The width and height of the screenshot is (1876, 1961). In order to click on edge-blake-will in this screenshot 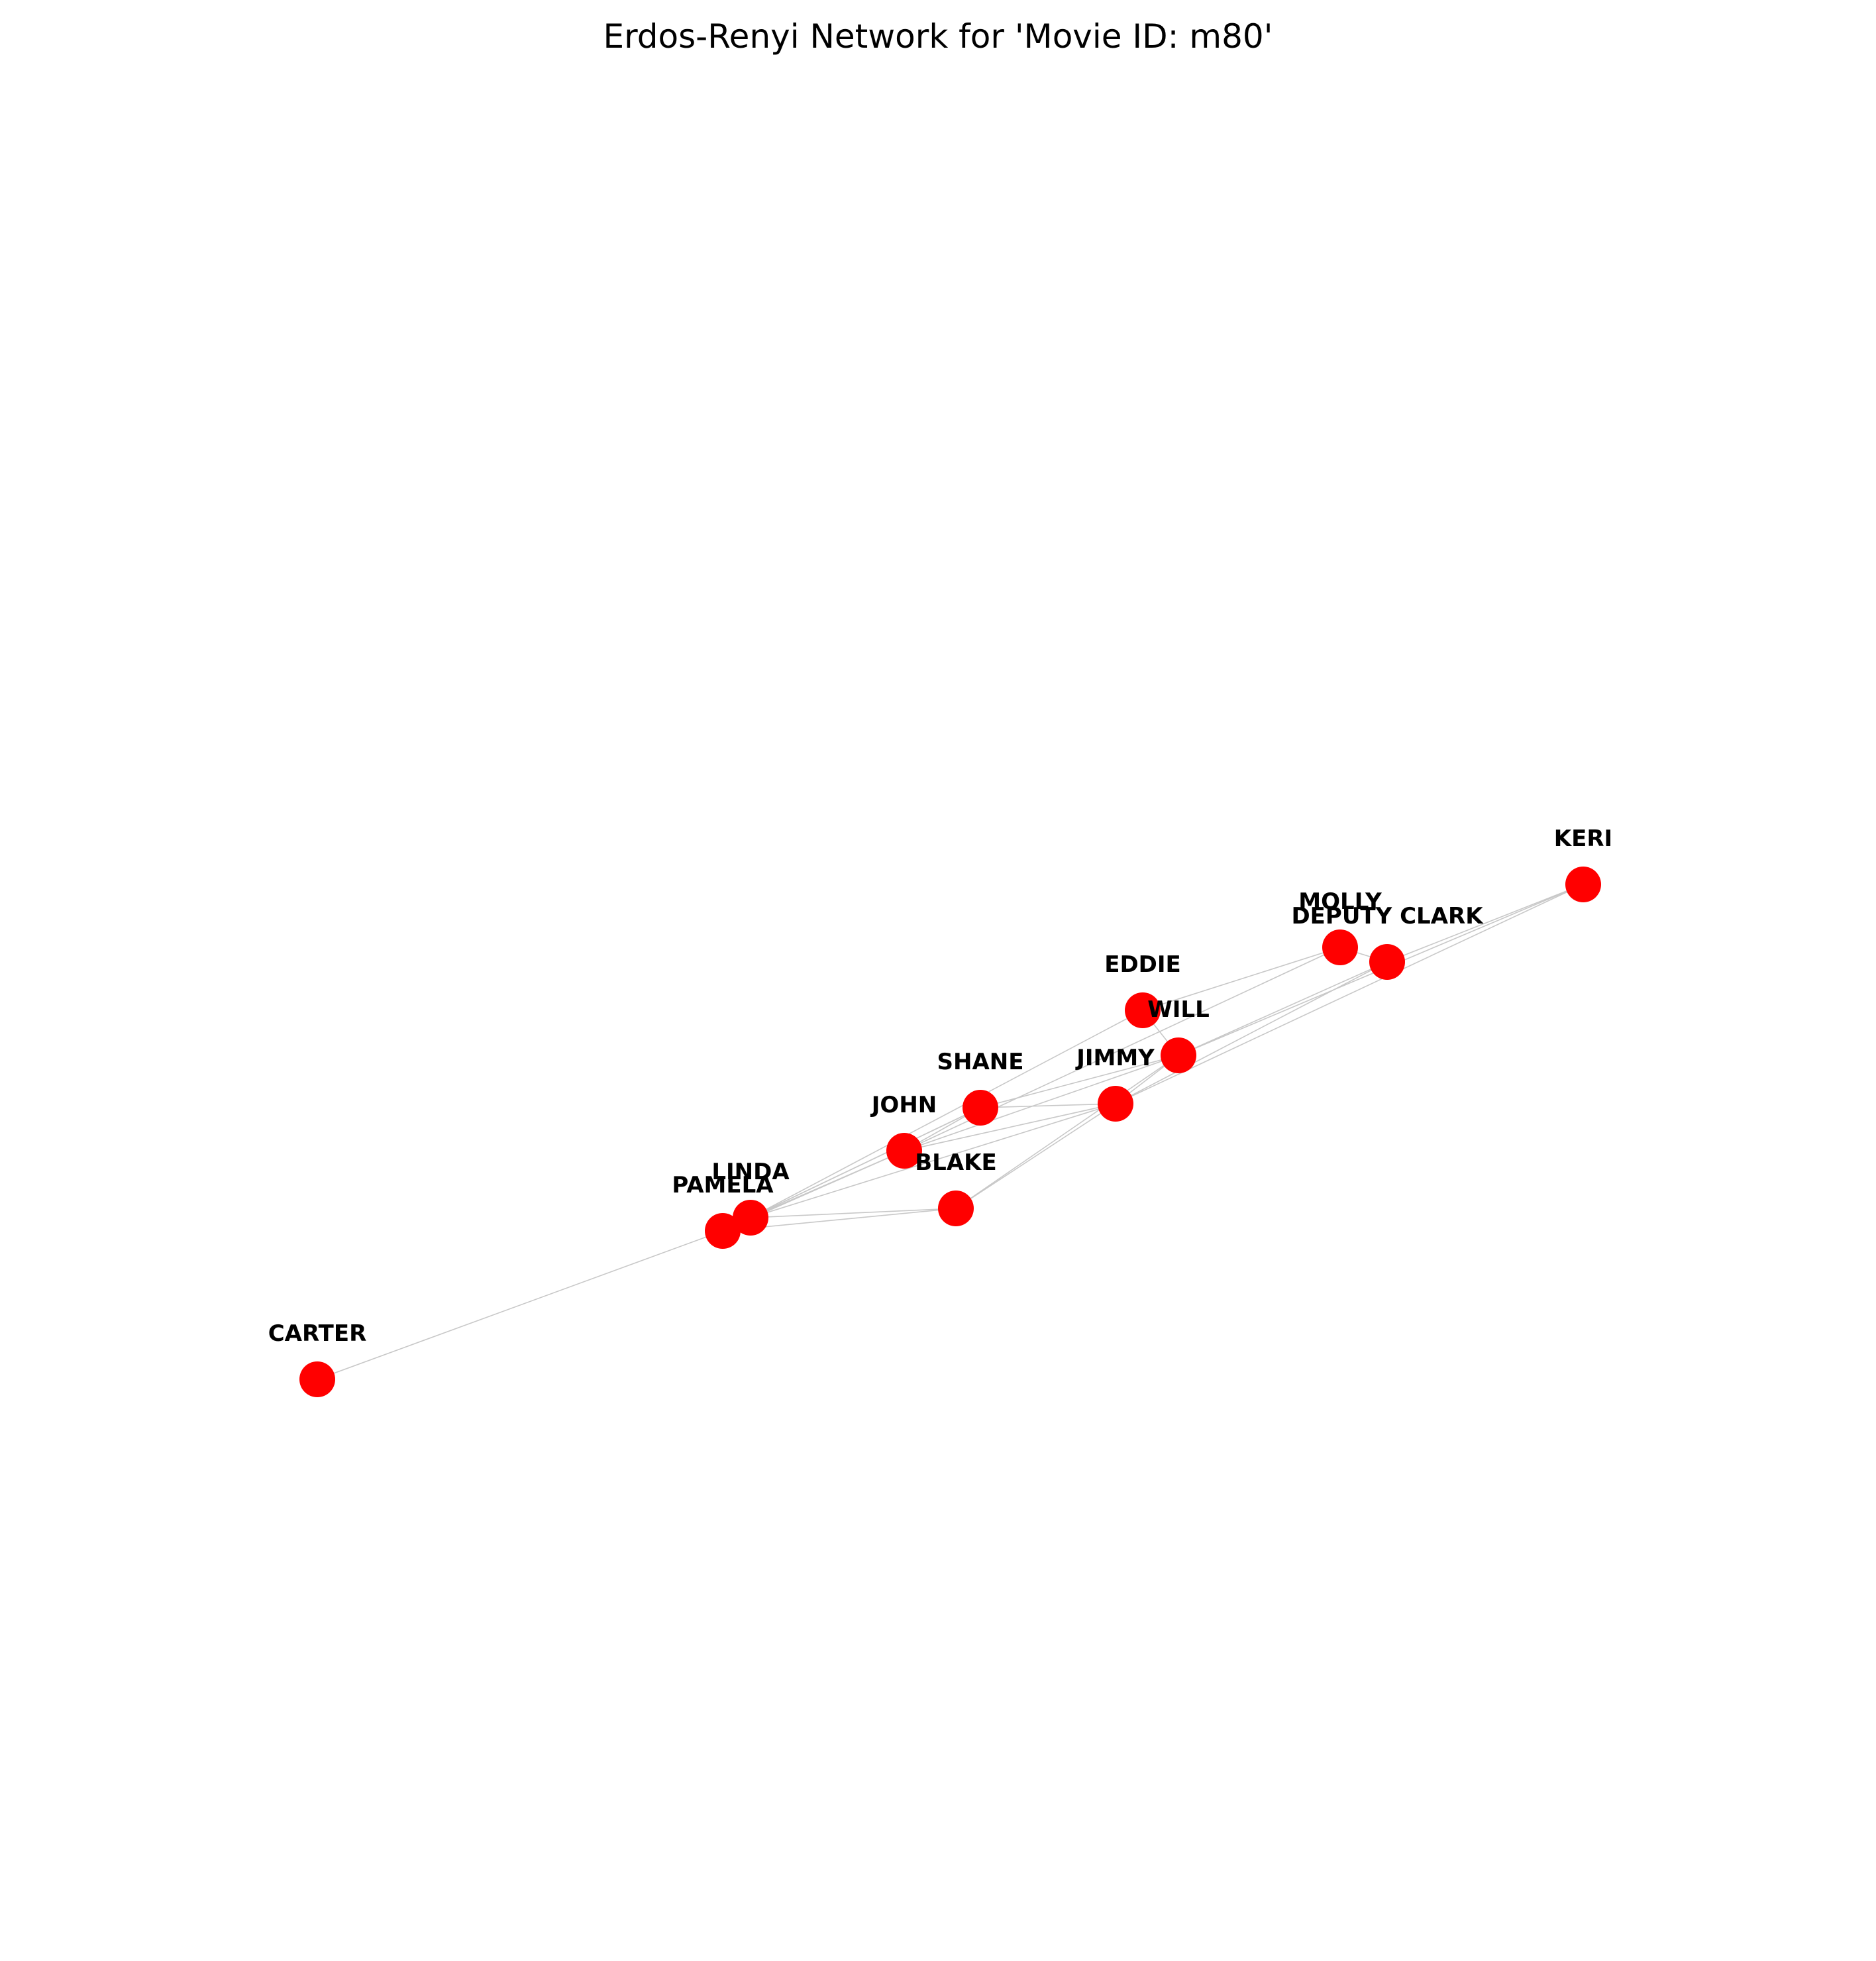, I will do `click(1067, 1132)`.